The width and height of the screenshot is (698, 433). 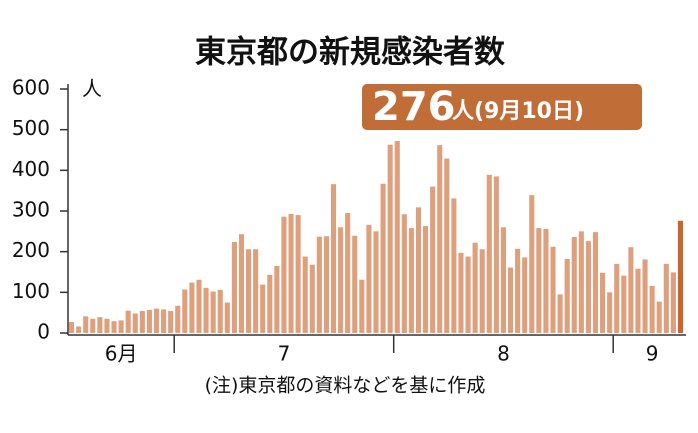 What do you see at coordinates (31, 210) in the screenshot?
I see `y-tick-label: 300` at bounding box center [31, 210].